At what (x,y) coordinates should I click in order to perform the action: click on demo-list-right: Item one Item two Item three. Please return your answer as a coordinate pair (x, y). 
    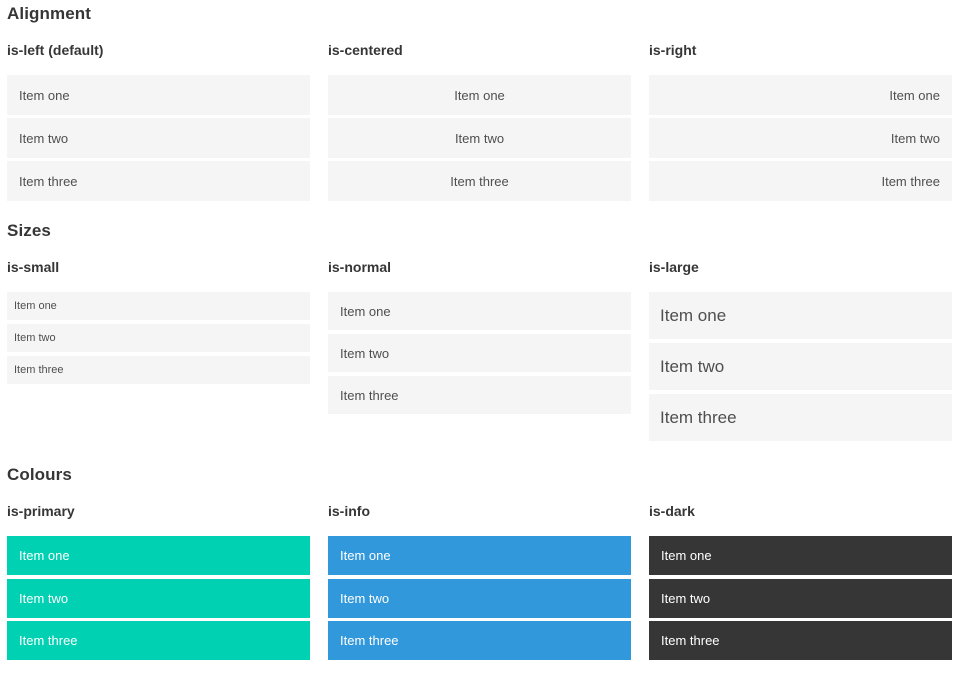
    Looking at the image, I should click on (800, 138).